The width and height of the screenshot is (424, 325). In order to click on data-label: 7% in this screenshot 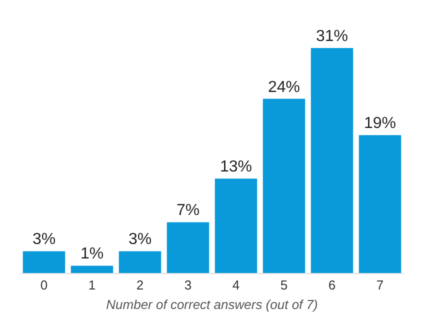, I will do `click(188, 211)`.